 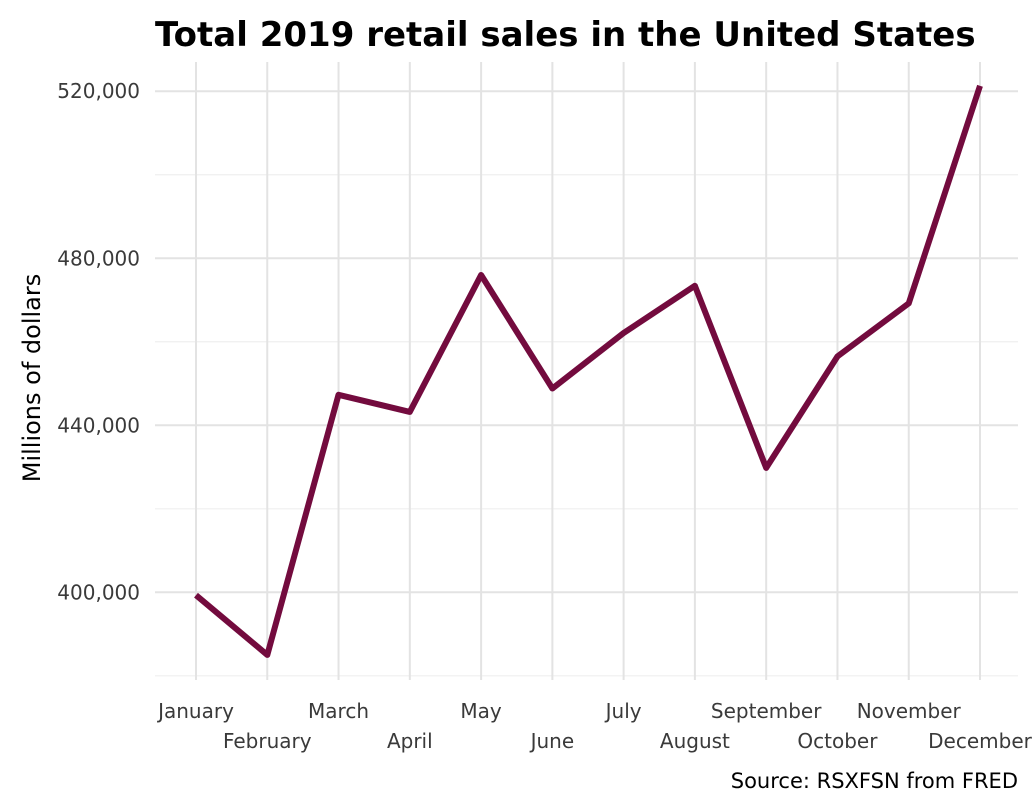 What do you see at coordinates (98, 341) in the screenshot?
I see `y-axis-tick-labels: 400,000 440,000 480,000 520,000` at bounding box center [98, 341].